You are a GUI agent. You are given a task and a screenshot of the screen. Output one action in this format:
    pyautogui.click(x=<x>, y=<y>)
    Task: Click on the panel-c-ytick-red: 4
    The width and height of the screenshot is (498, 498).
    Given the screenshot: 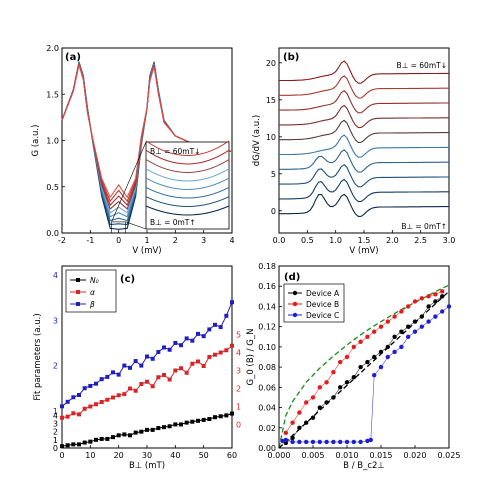 What is the action you would take?
    pyautogui.click(x=238, y=353)
    